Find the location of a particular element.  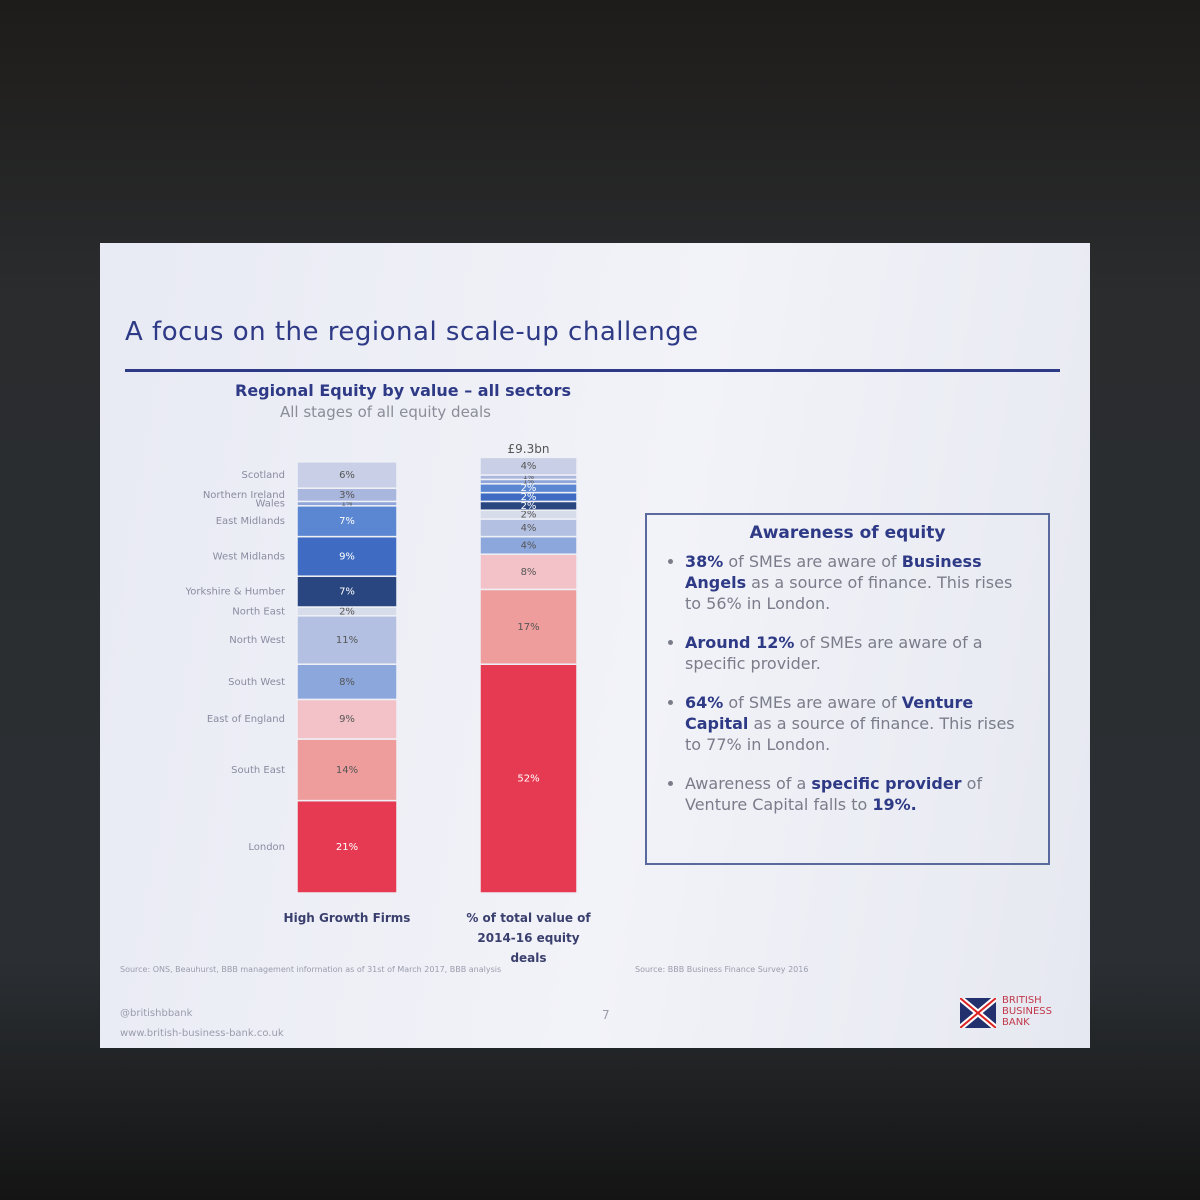

chart-subtitle: All stages of all equity deals is located at coordinates (385, 412).